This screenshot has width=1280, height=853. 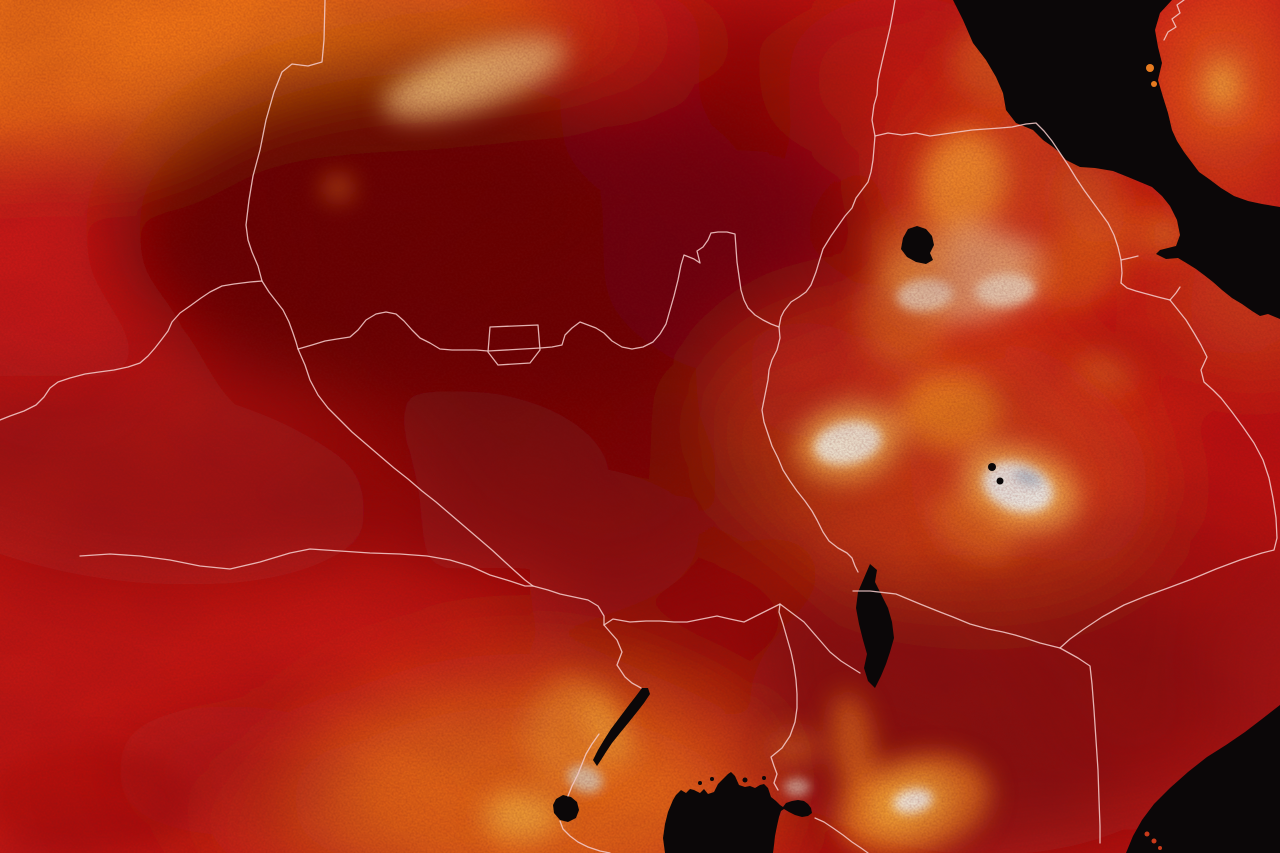 I want to click on rift-lake-abaya, so click(x=992, y=467).